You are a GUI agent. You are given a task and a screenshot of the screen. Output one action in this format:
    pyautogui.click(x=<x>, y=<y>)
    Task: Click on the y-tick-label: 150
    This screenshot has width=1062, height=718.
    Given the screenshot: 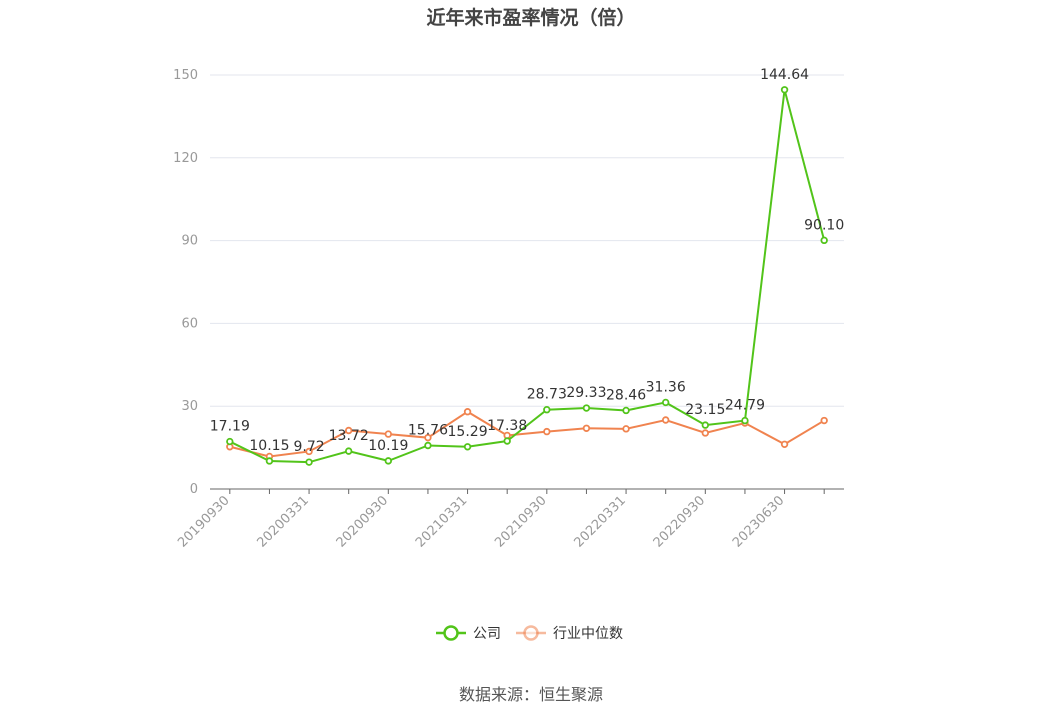 What is the action you would take?
    pyautogui.click(x=185, y=75)
    